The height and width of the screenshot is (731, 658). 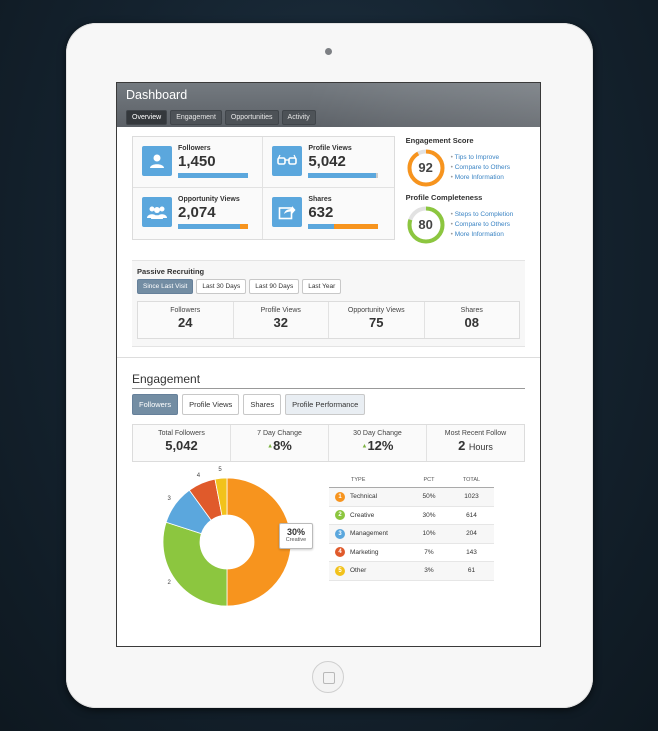 What do you see at coordinates (321, 212) in the screenshot?
I see `stat-value: 632` at bounding box center [321, 212].